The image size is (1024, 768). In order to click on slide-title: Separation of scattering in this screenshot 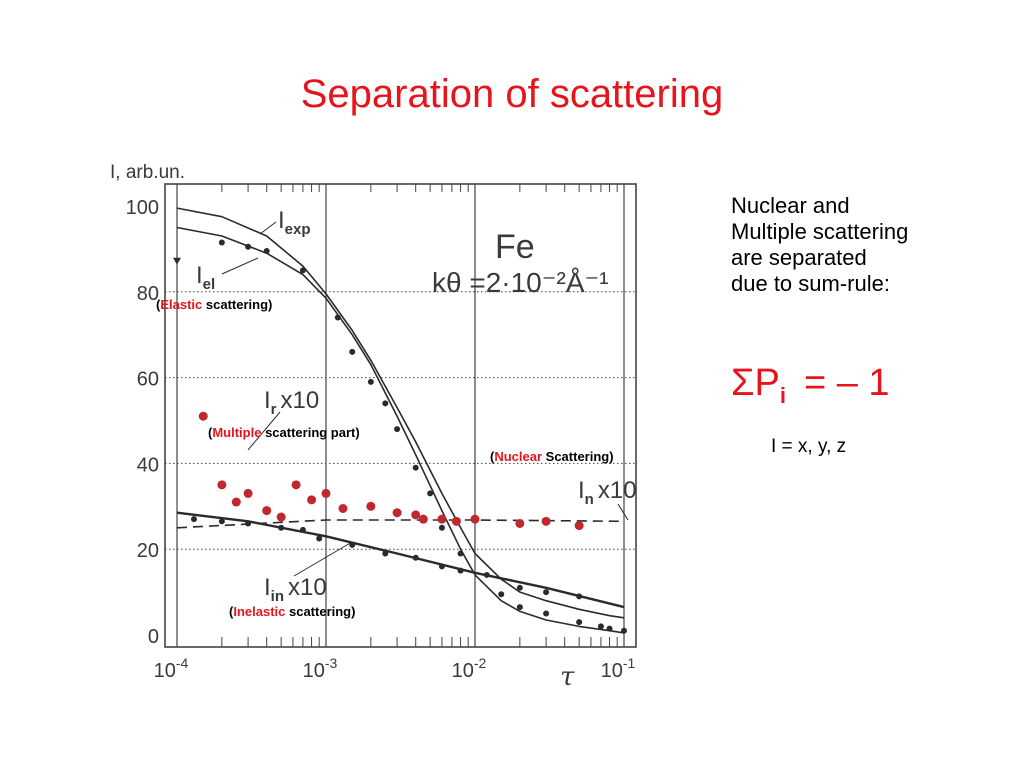, I will do `click(512, 94)`.